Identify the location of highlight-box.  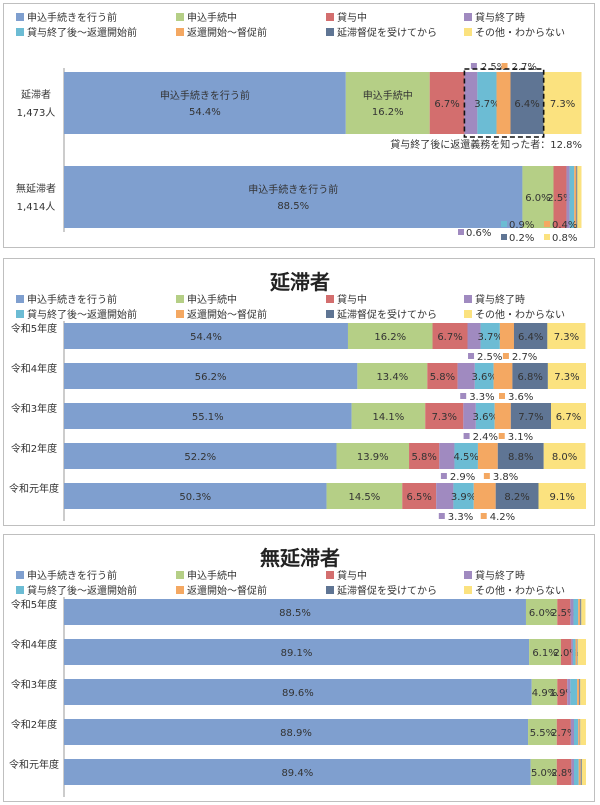
(504, 103).